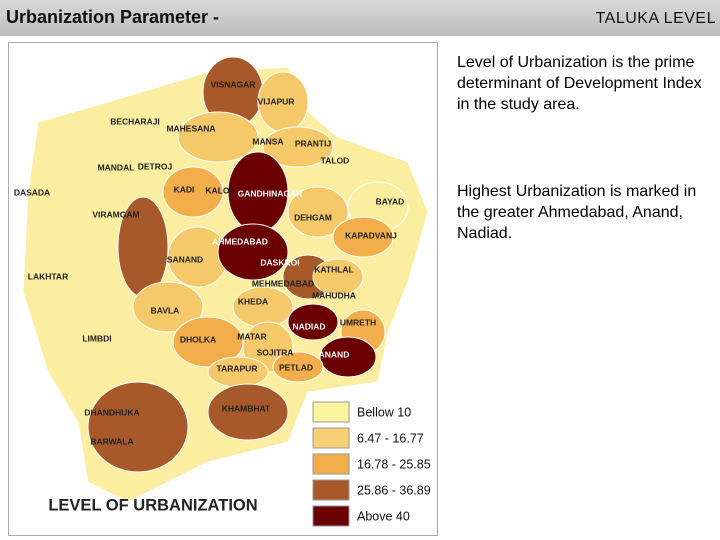  I want to click on legend-label: 25.86 - 36.89, so click(394, 490).